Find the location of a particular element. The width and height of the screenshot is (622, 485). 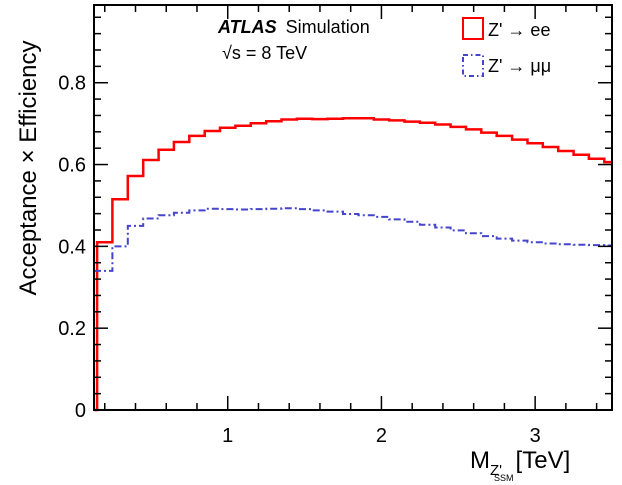

x-axis-title-unit: [TeV] is located at coordinates (543, 460).